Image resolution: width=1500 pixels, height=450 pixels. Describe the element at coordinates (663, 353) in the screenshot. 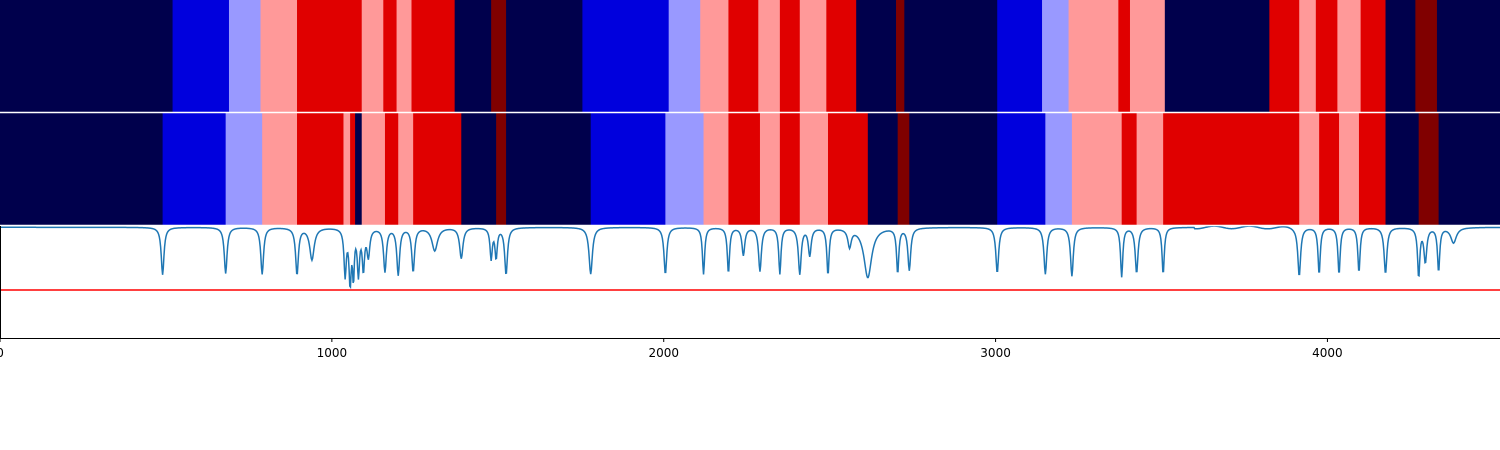

I see `x-tick-label-2000: 2000` at that location.